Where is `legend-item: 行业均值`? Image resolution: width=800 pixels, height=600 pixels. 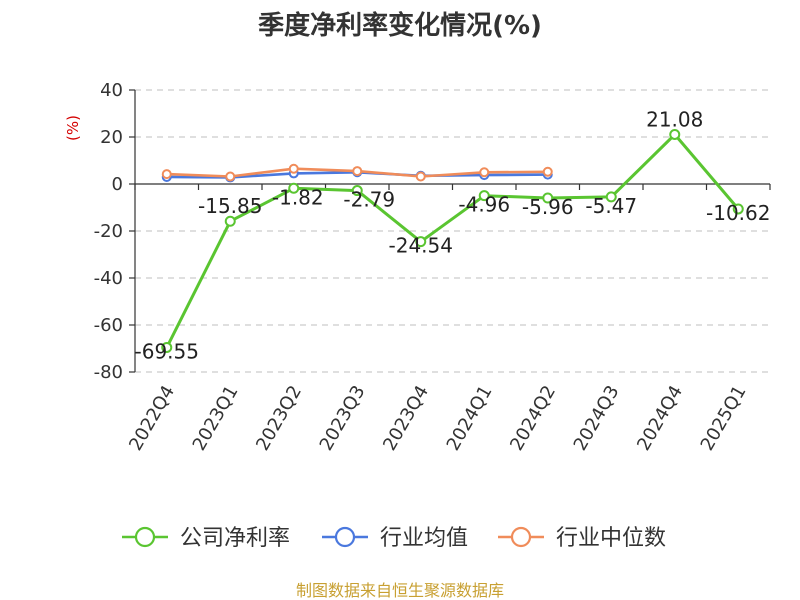
legend-item: 行业均值 is located at coordinates (395, 538).